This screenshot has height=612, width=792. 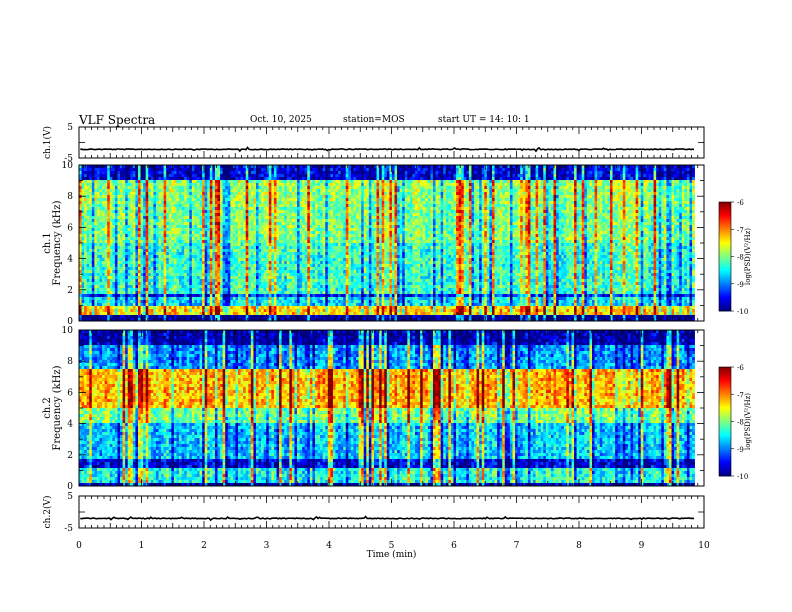 What do you see at coordinates (579, 546) in the screenshot?
I see `x-tick-label: 8` at bounding box center [579, 546].